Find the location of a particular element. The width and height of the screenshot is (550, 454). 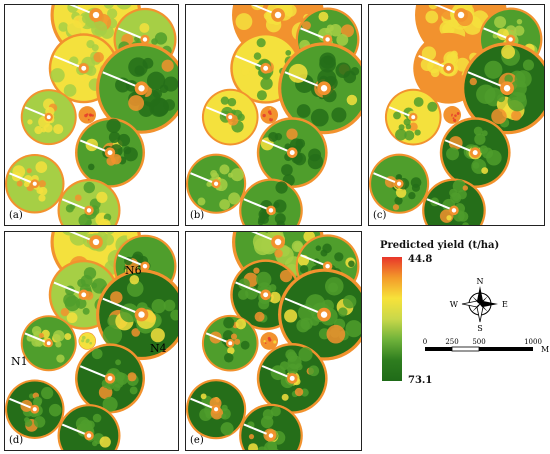

scale-tick-0: 0 is located at coordinates (425, 342).